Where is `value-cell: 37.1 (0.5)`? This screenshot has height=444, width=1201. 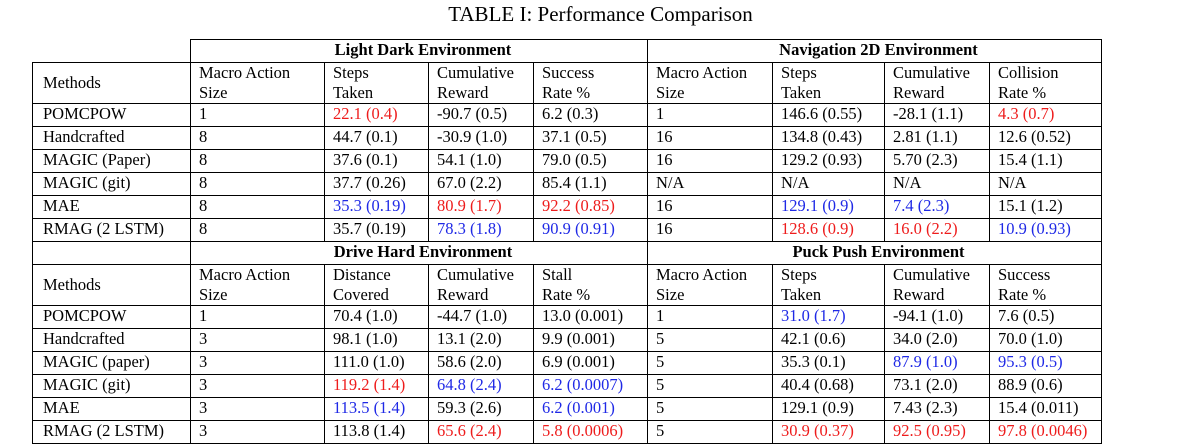
value-cell: 37.1 (0.5) is located at coordinates (590, 137).